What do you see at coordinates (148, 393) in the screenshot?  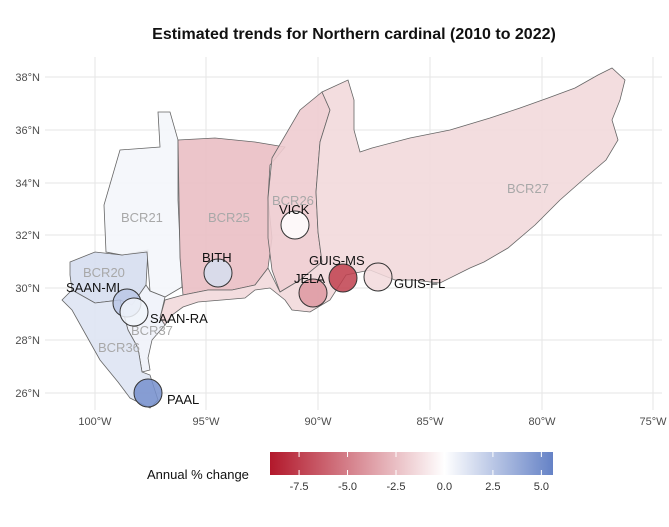 I see `site-marker-paal` at bounding box center [148, 393].